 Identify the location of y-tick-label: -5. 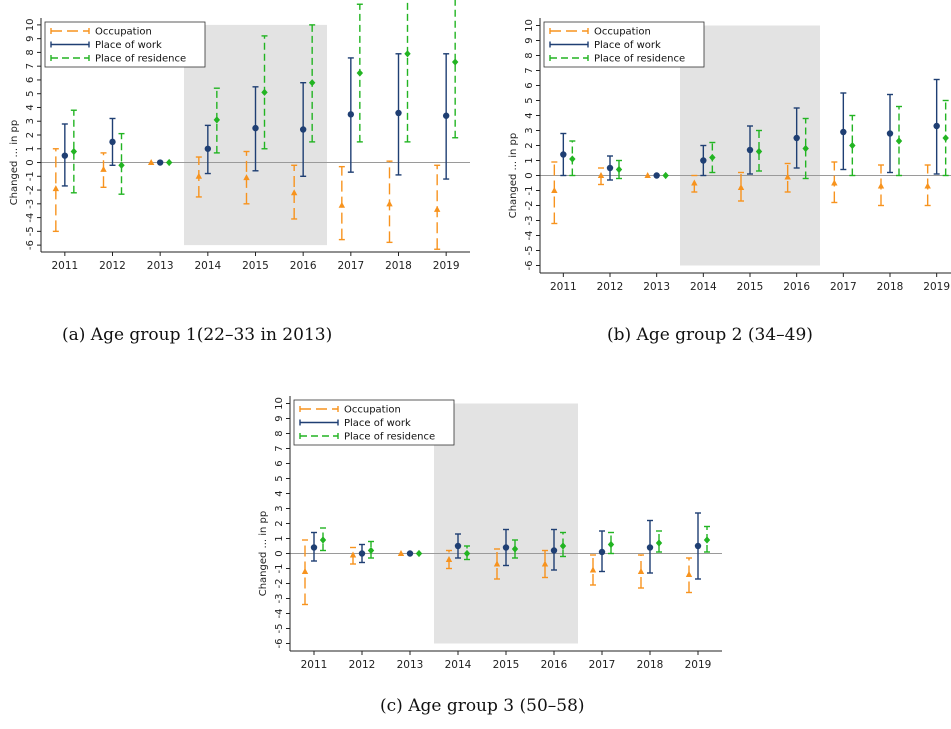
(279, 629).